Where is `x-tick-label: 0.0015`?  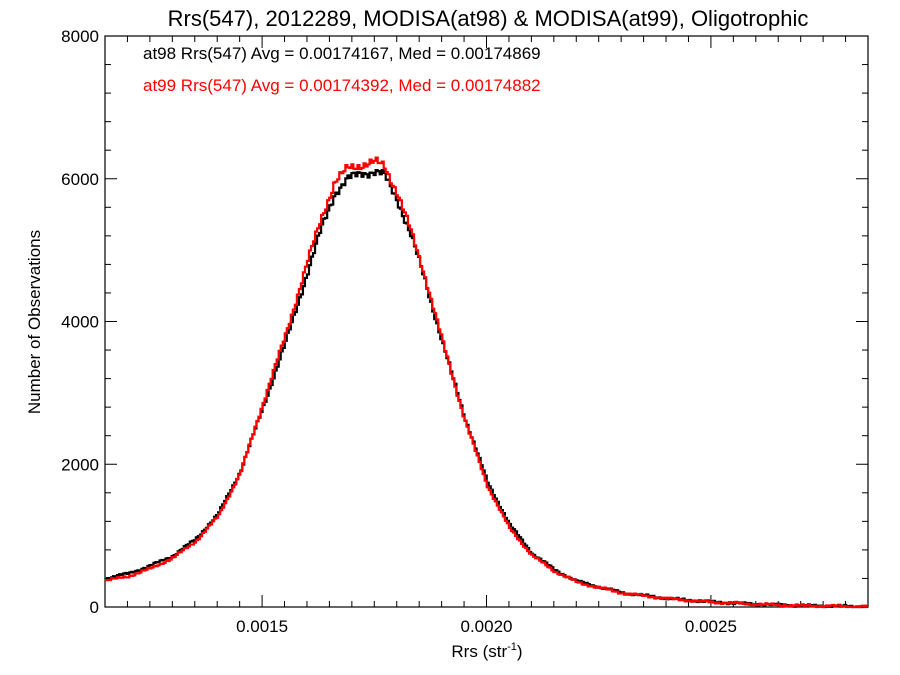 x-tick-label: 0.0015 is located at coordinates (262, 626).